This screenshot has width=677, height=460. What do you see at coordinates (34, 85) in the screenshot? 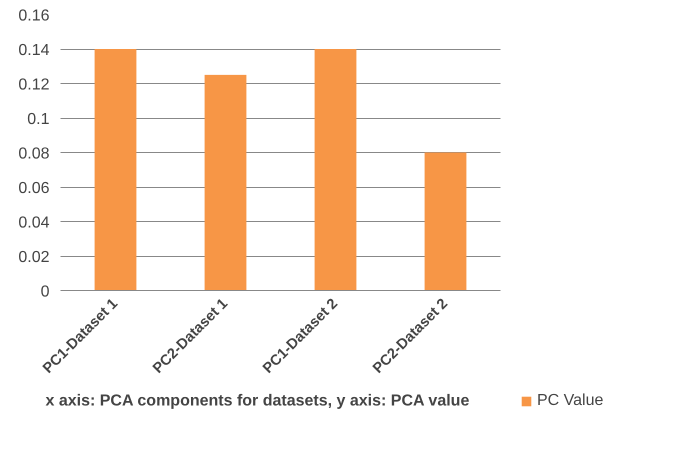
I see `y-tick-label: 0.12` at bounding box center [34, 85].